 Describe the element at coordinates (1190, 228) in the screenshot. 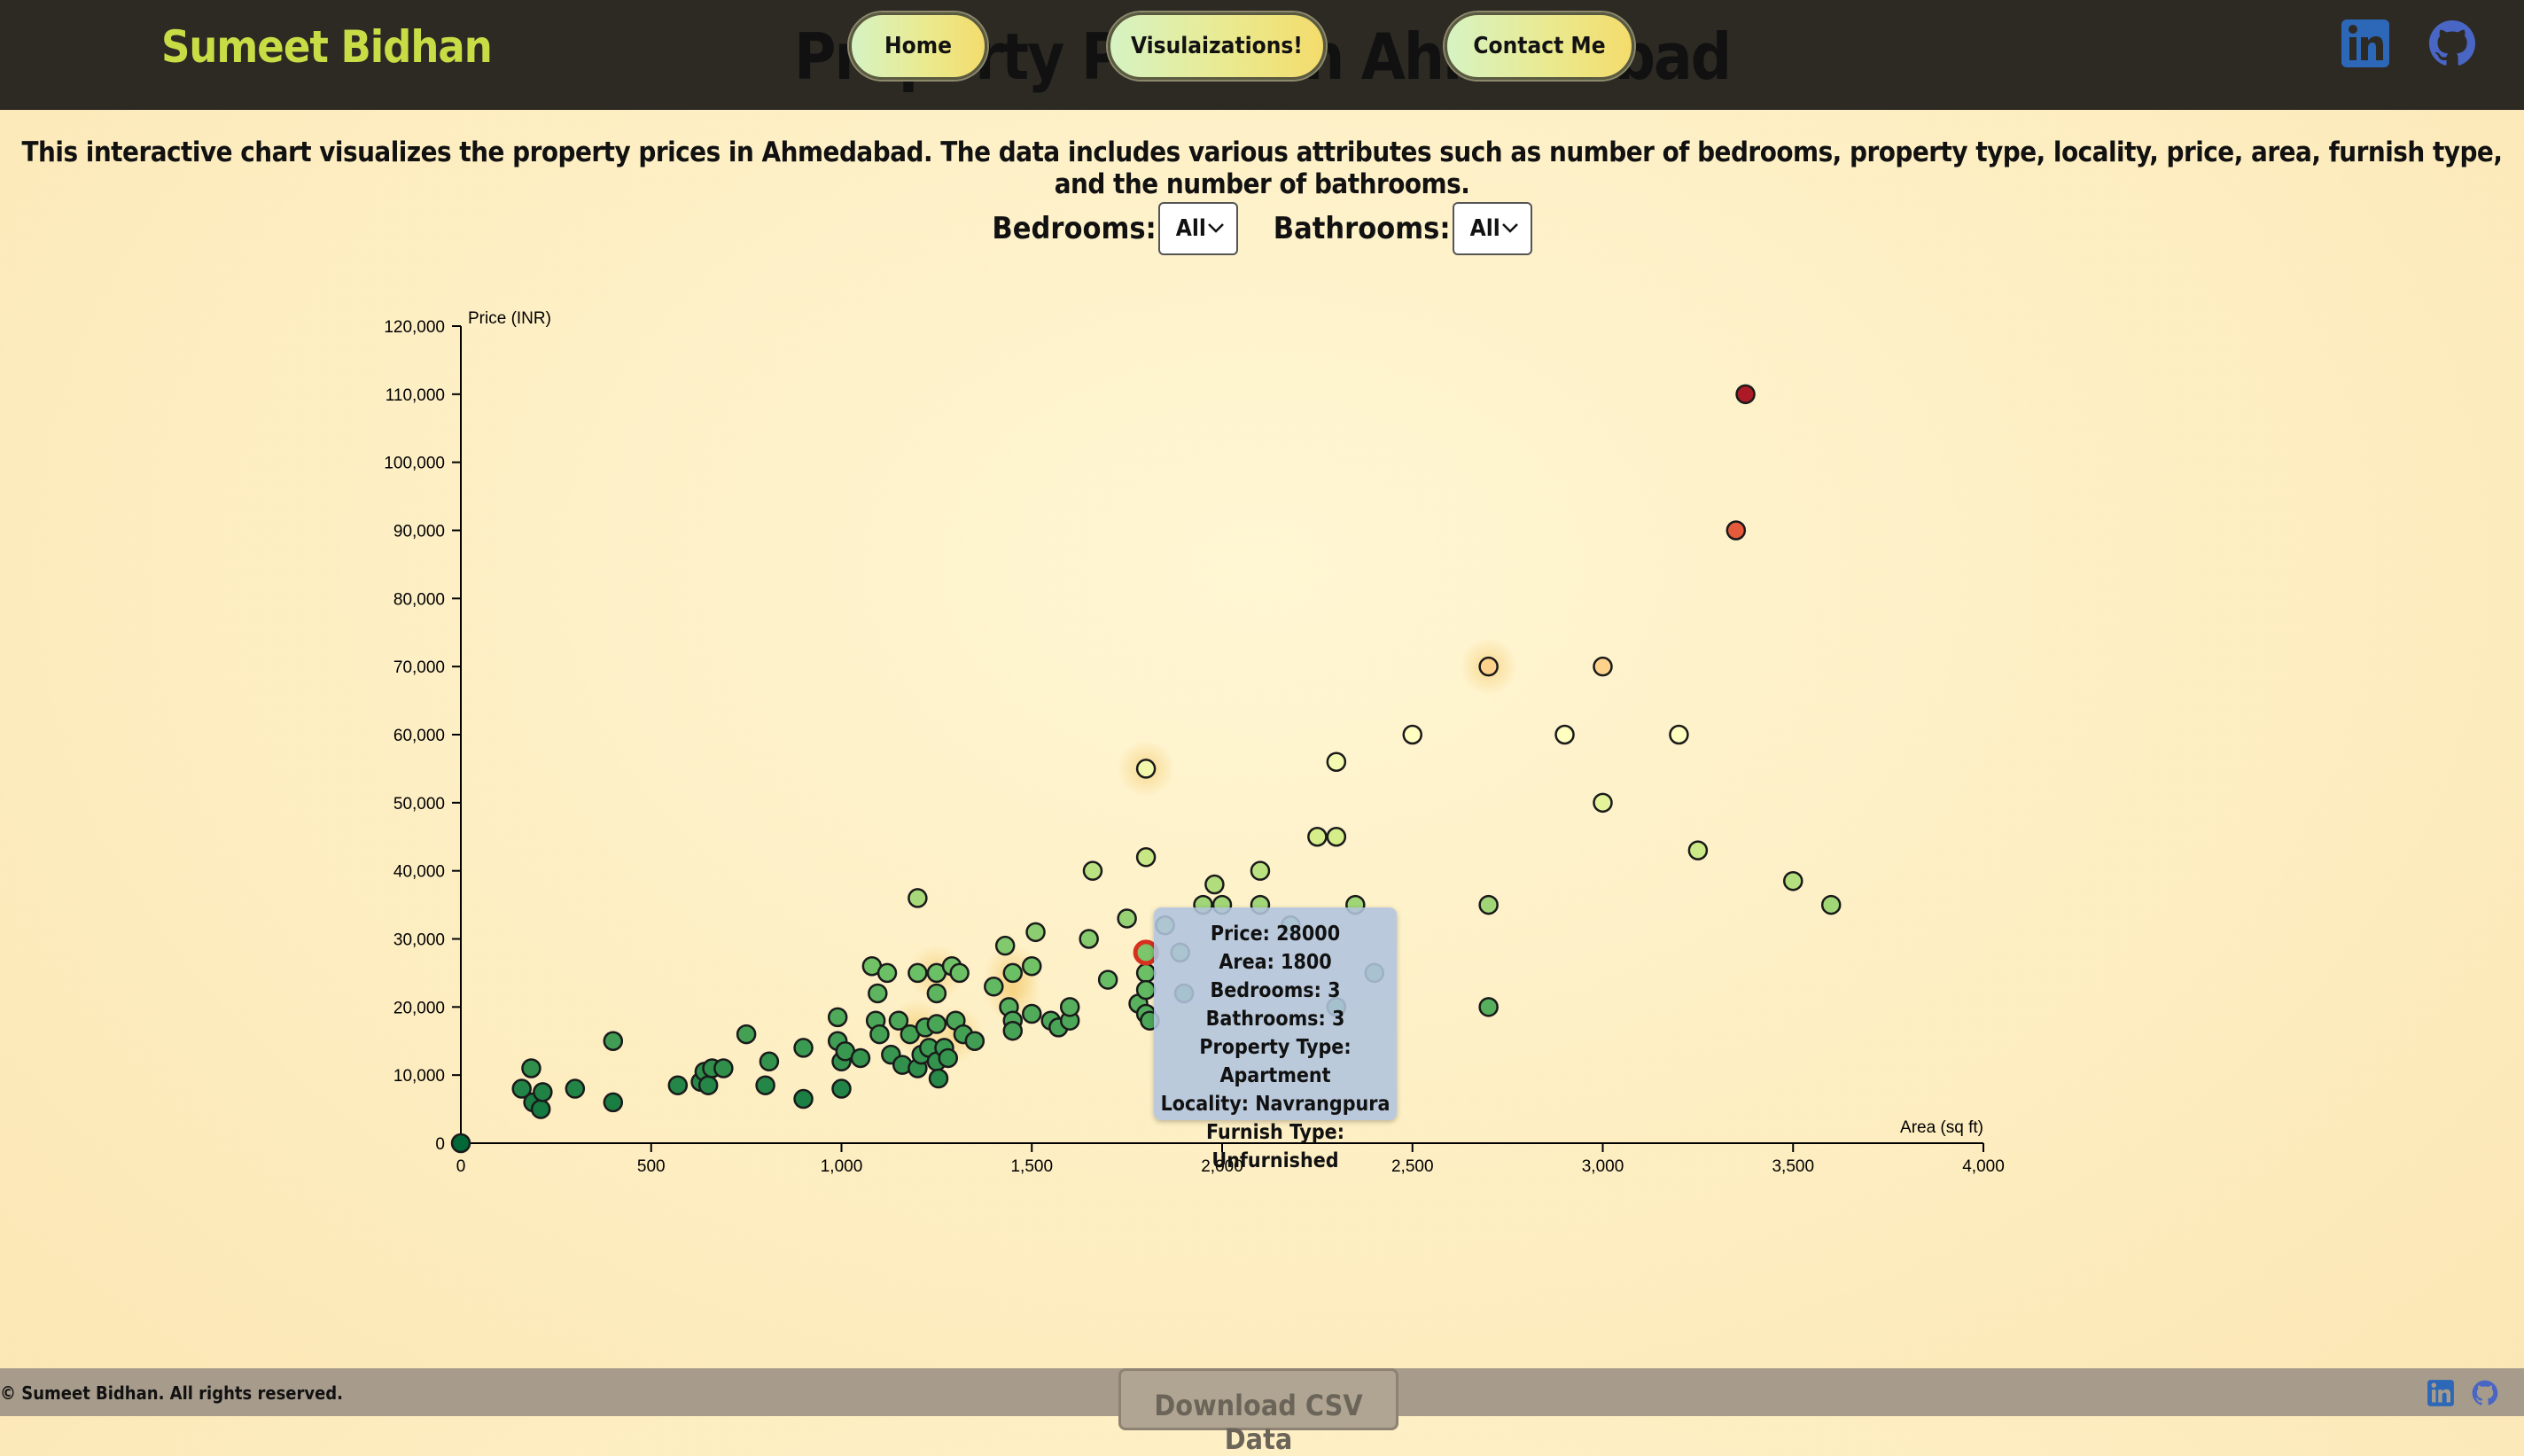

I see `bedrooms-select-value: All` at that location.